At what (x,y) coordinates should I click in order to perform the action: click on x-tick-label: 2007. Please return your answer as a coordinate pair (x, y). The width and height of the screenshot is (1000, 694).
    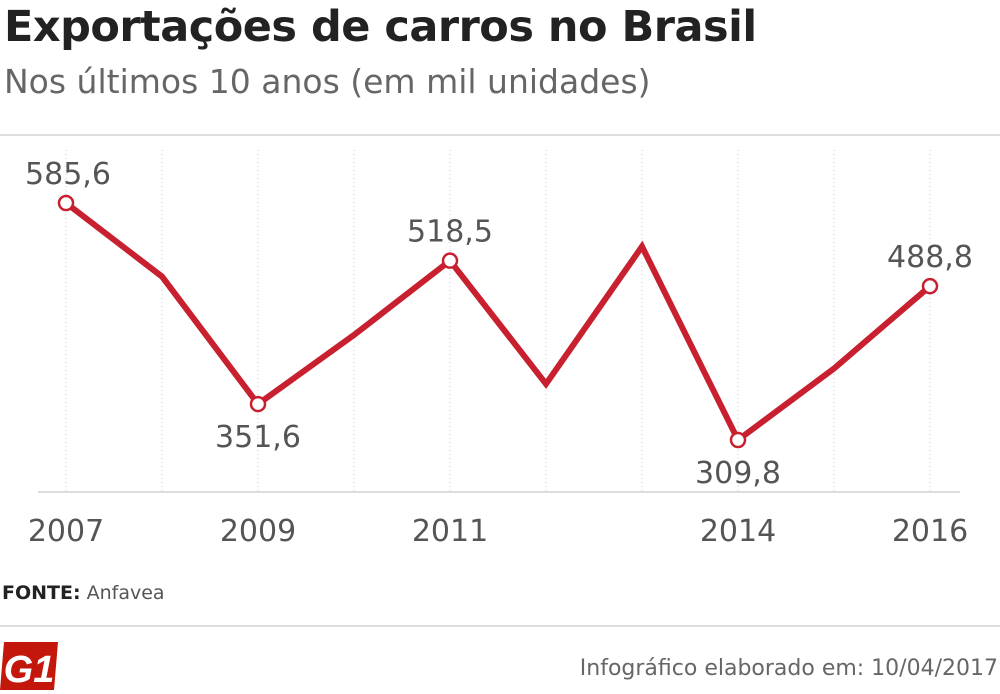
    Looking at the image, I should click on (66, 531).